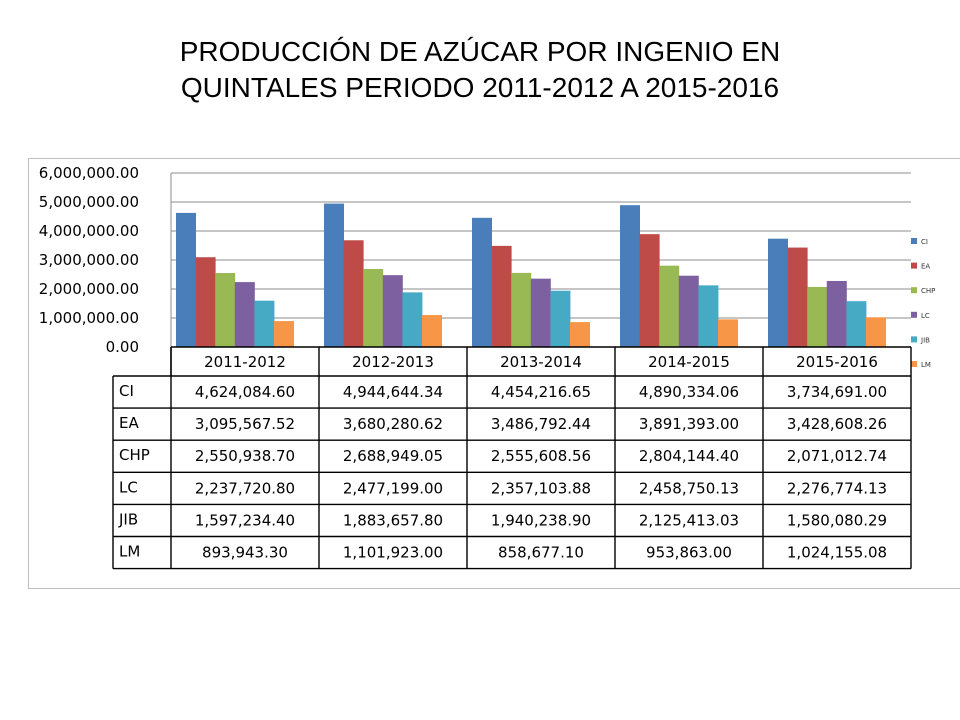  What do you see at coordinates (393, 488) in the screenshot?
I see `table-cell: 2,477,199.00` at bounding box center [393, 488].